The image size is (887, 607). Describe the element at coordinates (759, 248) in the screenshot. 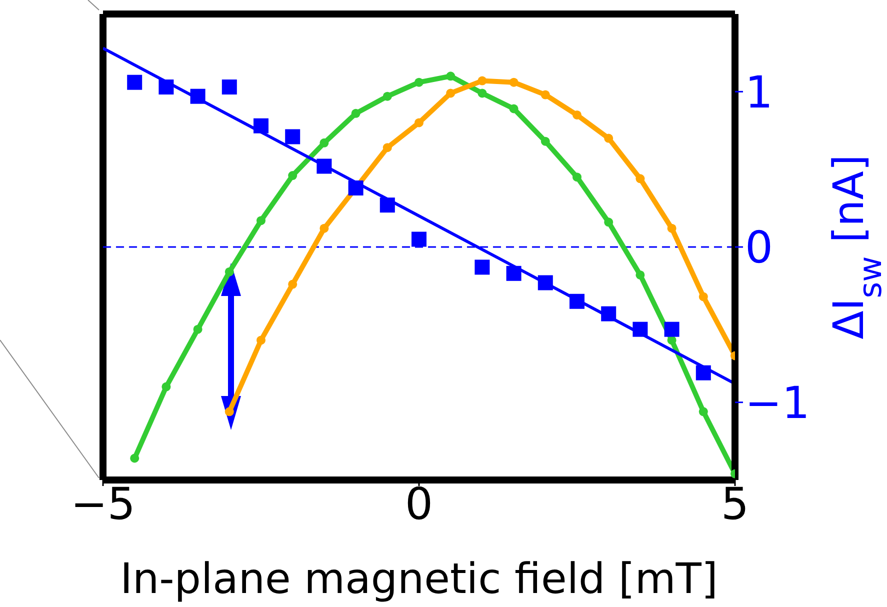

I see `y2-tick-label: 0` at that location.